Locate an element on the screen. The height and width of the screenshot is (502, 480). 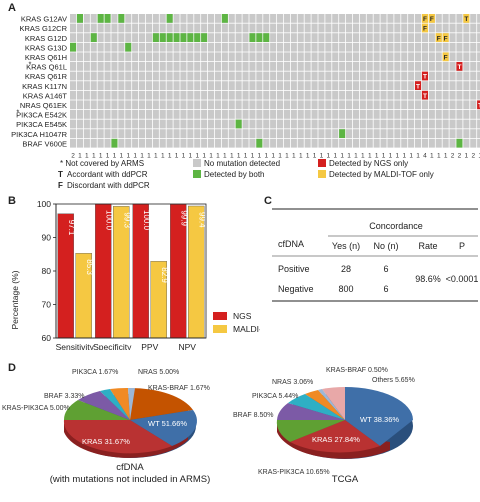
heatmap-cell-mark: T is located at coordinates (425, 77).